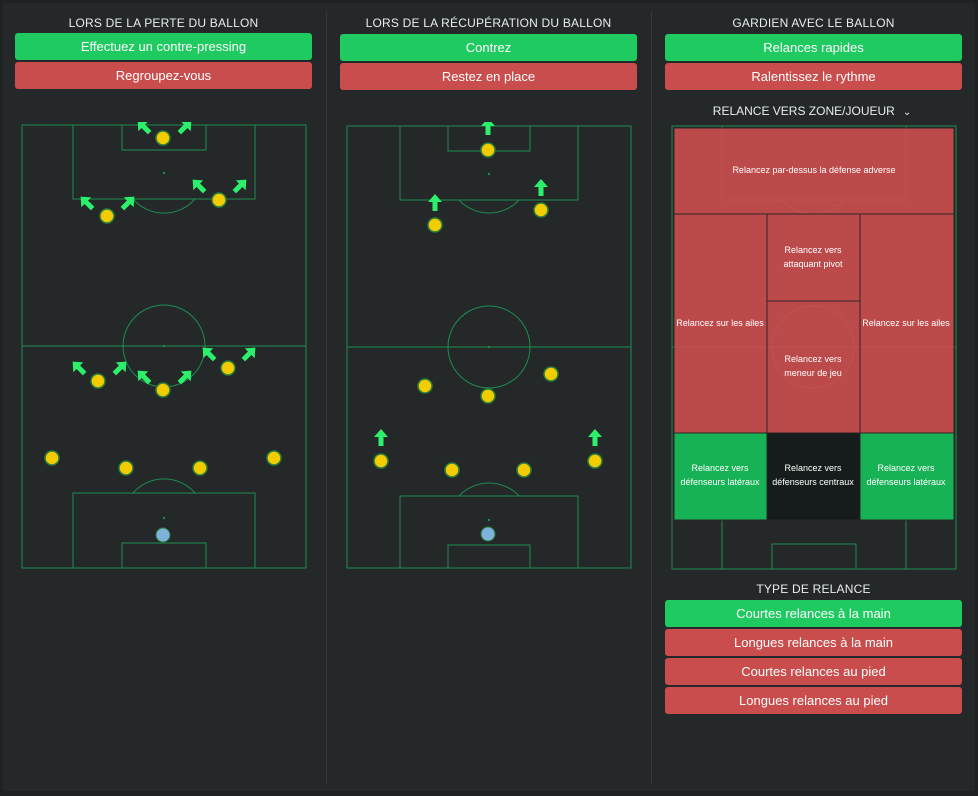 The width and height of the screenshot is (978, 796). I want to click on long-throw-button: Longues relances à la main, so click(813, 642).